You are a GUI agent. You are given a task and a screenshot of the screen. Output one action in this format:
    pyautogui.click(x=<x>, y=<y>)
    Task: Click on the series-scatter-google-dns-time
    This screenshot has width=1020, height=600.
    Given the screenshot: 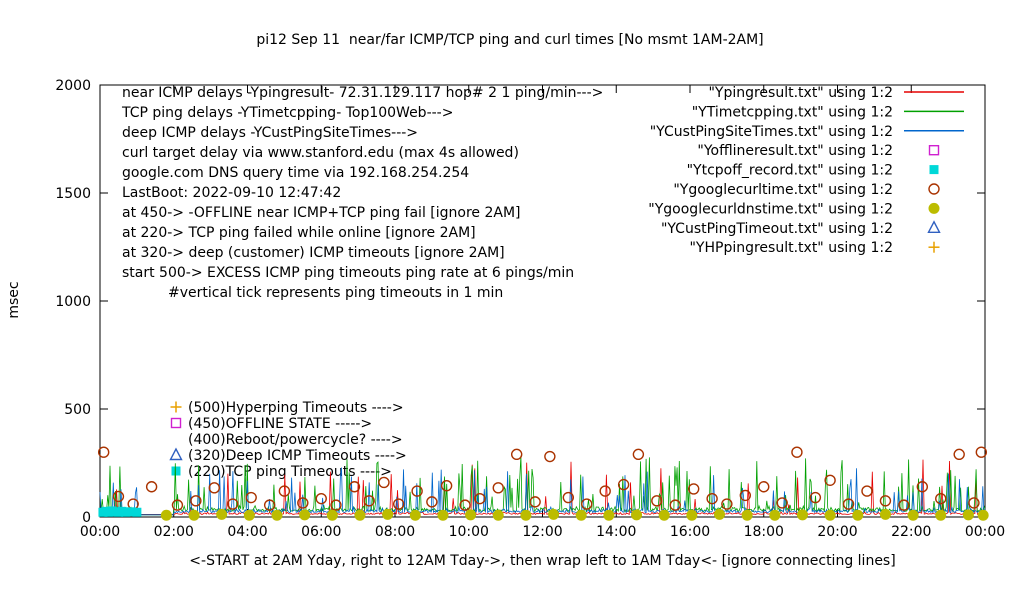 What is the action you would take?
    pyautogui.click(x=574, y=514)
    